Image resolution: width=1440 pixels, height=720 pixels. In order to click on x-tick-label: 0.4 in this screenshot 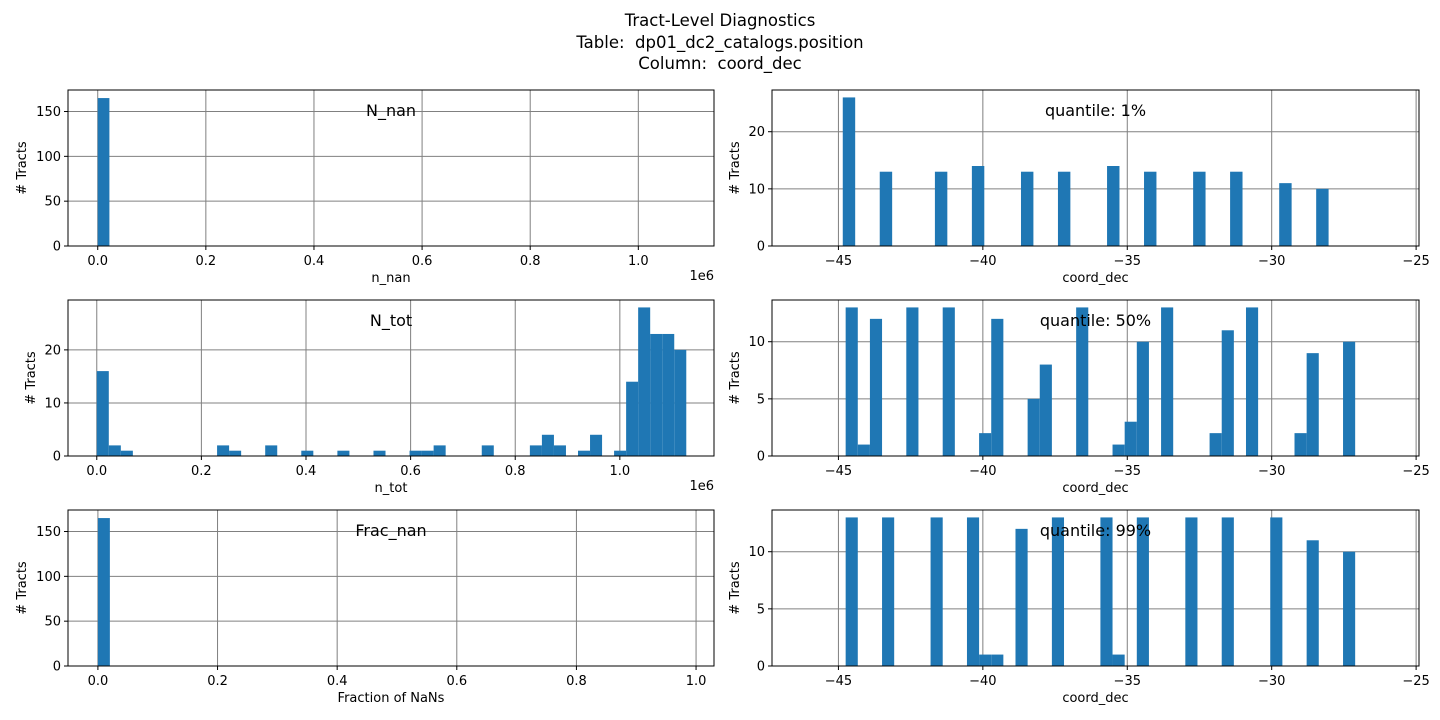, I will do `click(314, 261)`.